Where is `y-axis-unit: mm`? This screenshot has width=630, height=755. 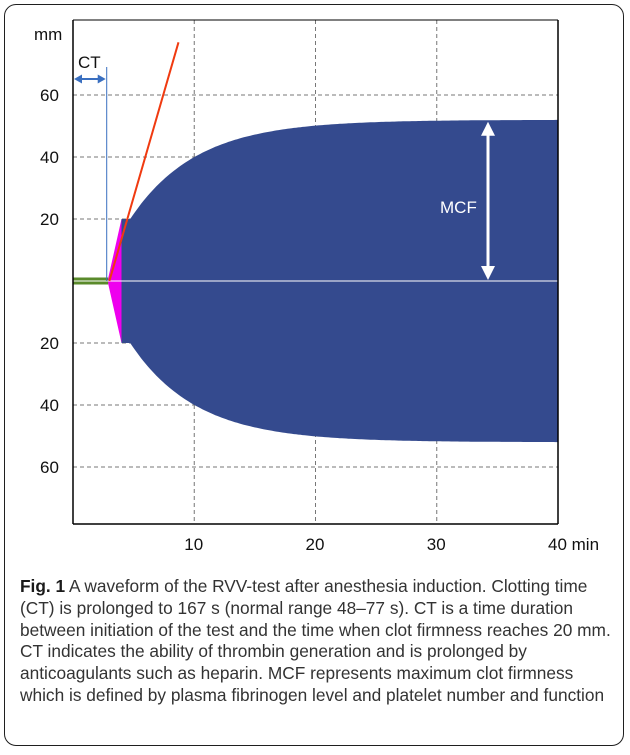 y-axis-unit: mm is located at coordinates (48, 34).